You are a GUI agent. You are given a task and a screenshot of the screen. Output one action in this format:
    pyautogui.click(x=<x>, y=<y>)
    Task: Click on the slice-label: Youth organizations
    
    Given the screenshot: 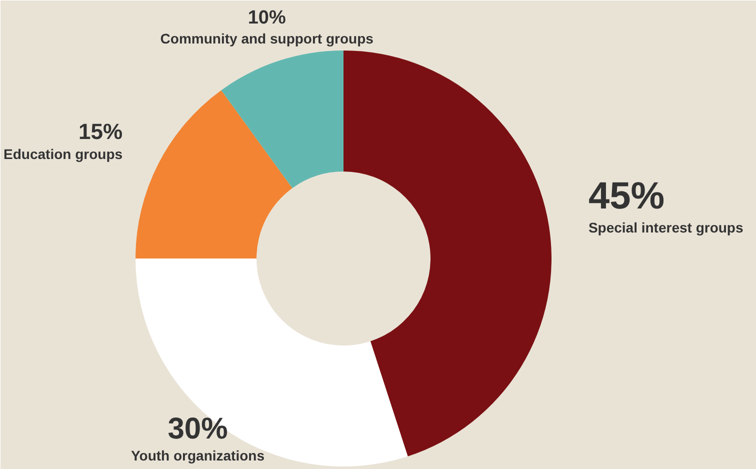 What is the action you would take?
    pyautogui.click(x=197, y=456)
    